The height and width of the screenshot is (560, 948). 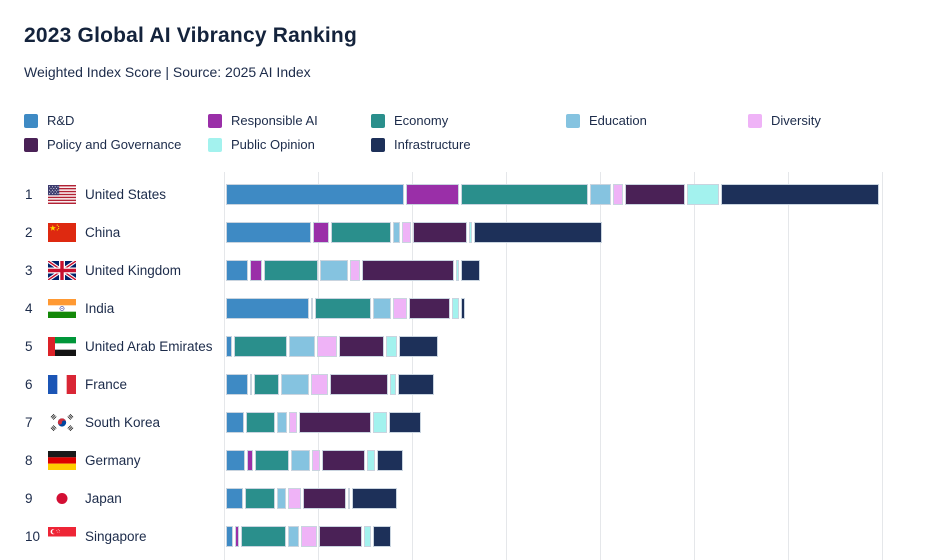 What do you see at coordinates (29, 346) in the screenshot?
I see `rank-label: 5` at bounding box center [29, 346].